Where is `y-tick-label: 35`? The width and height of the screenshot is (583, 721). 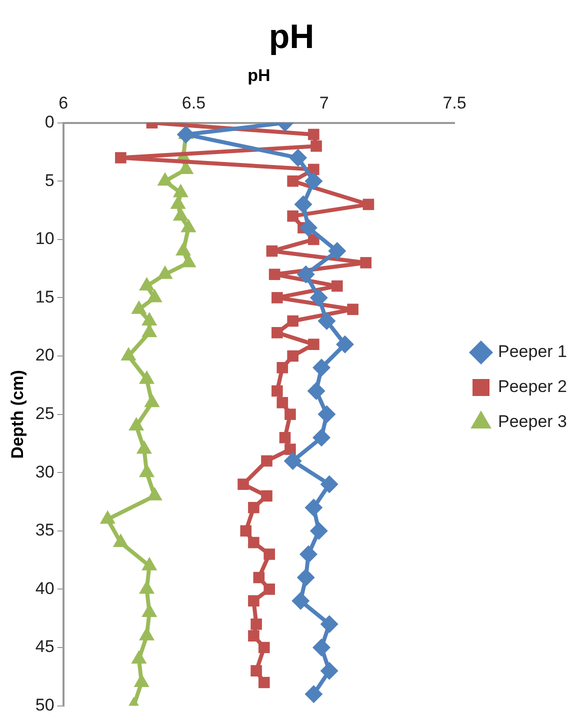
y-tick-label: 35 is located at coordinates (44, 530).